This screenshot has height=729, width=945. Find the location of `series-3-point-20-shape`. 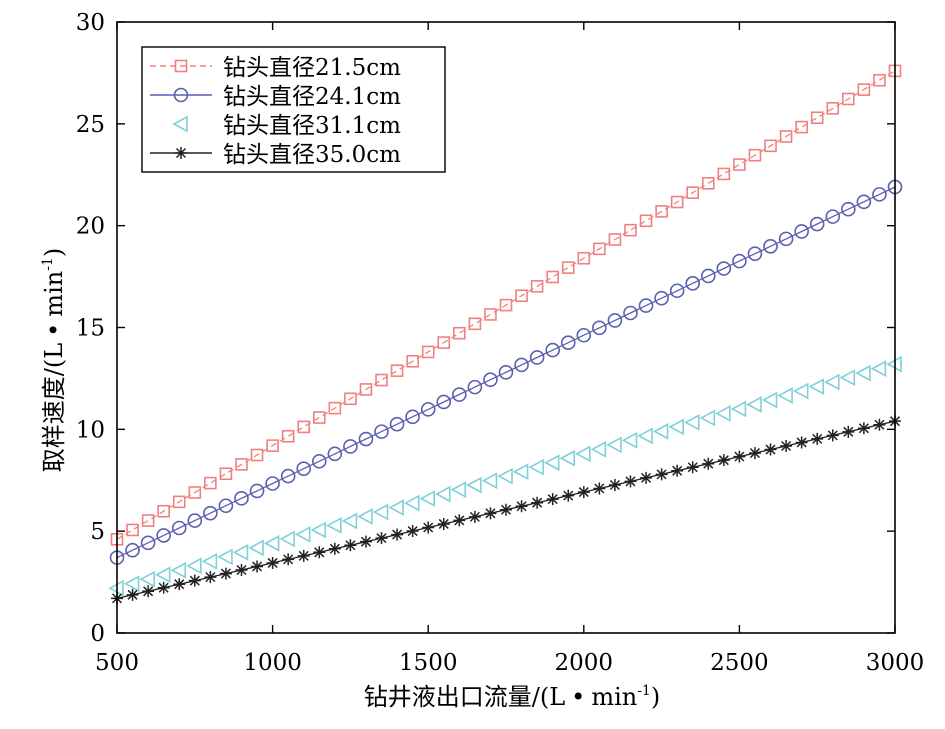

series-3-point-20-shape is located at coordinates (428, 527).